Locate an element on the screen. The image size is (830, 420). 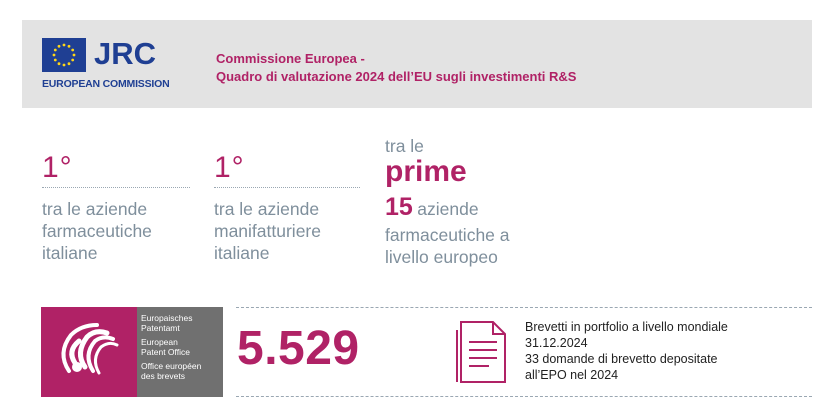
eu-flag-icon is located at coordinates (64, 55).